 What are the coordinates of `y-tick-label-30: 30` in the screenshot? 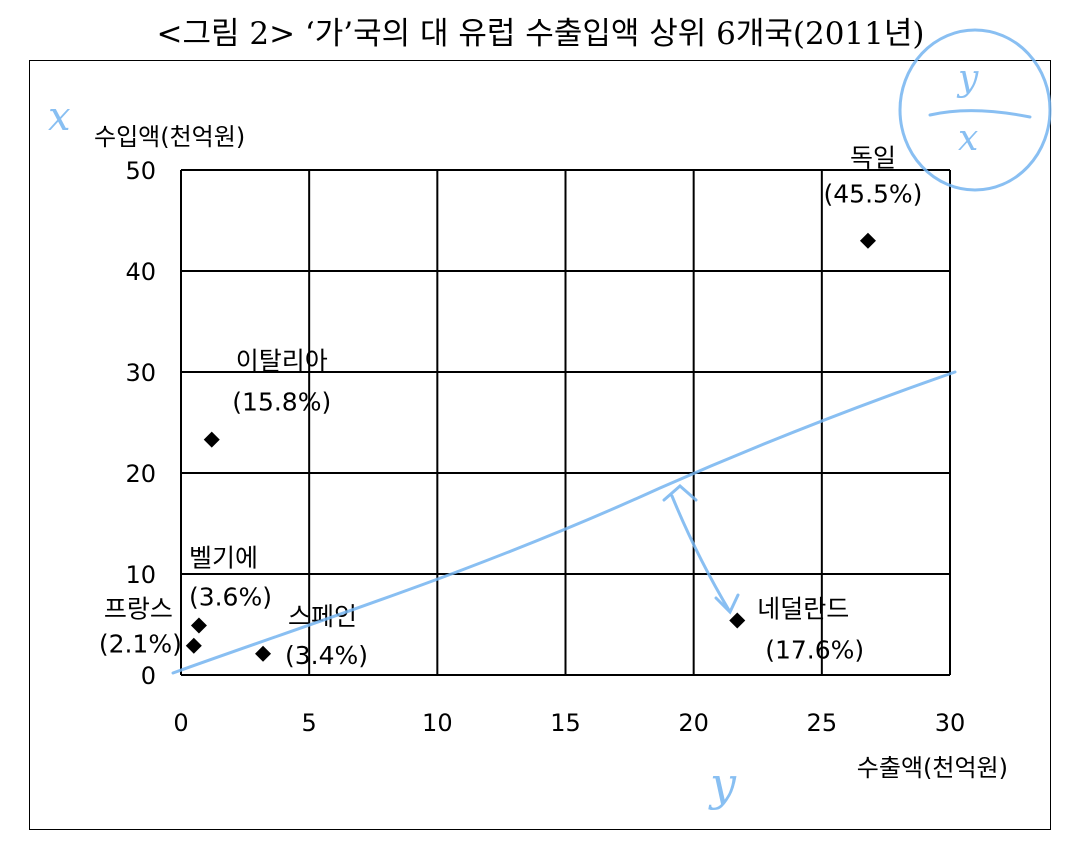 It's located at (140, 373).